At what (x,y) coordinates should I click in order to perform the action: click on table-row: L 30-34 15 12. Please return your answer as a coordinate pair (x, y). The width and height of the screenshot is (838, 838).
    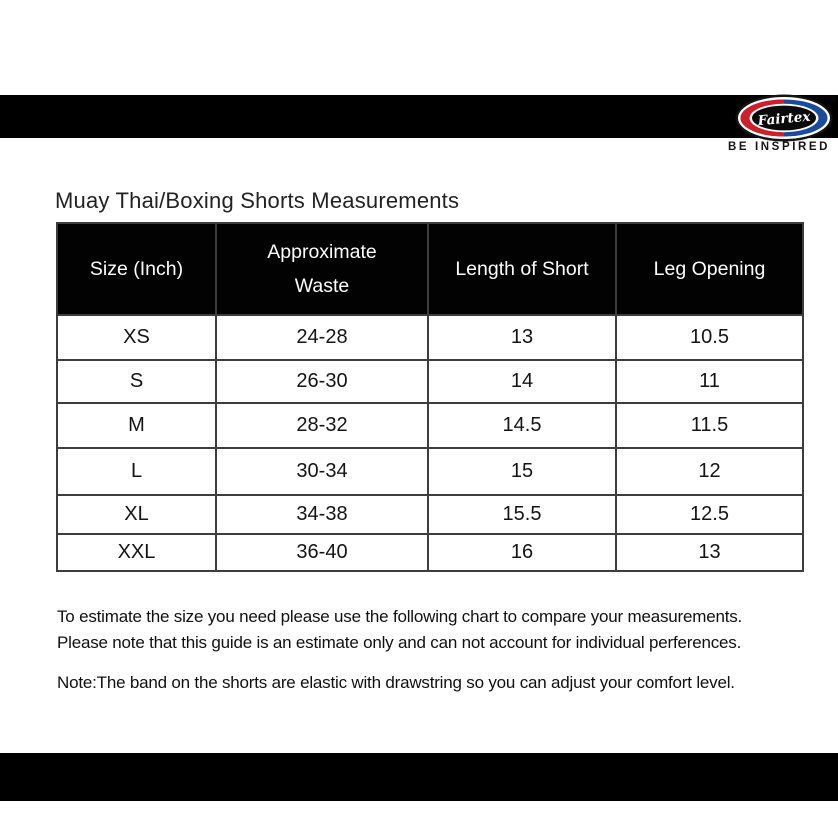
    Looking at the image, I should click on (430, 471).